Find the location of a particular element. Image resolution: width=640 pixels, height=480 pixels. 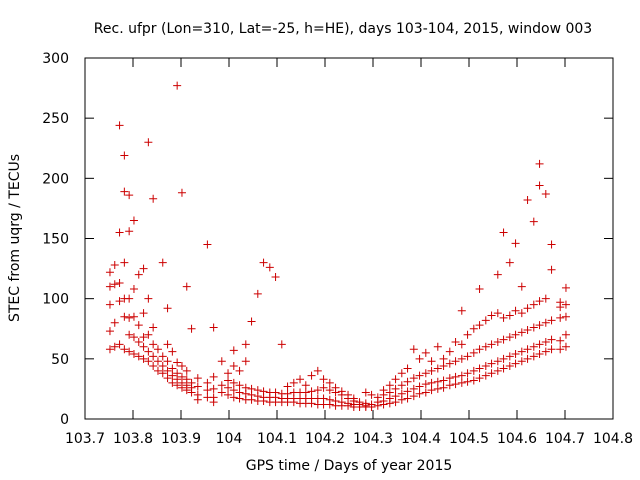

y-tick-label: 0 is located at coordinates (64, 420).